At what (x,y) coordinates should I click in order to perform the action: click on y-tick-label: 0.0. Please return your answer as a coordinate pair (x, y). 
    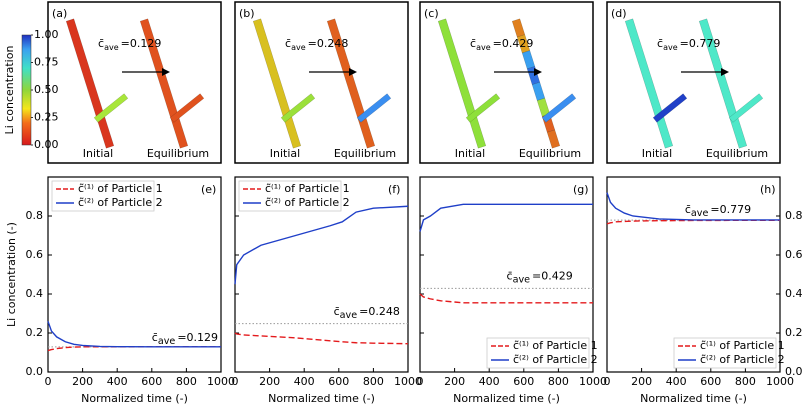
    Looking at the image, I should click on (794, 371).